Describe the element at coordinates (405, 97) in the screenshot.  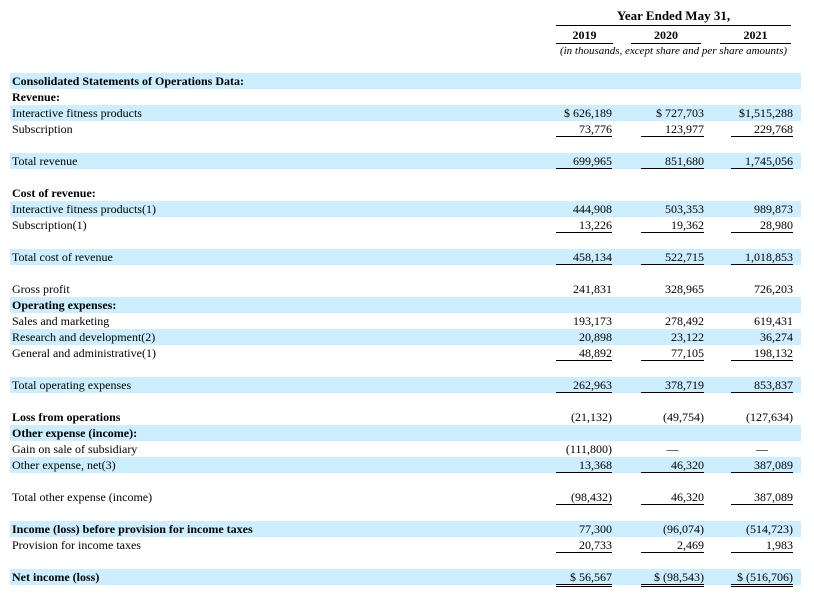
I see `table-row: Revenue:` at that location.